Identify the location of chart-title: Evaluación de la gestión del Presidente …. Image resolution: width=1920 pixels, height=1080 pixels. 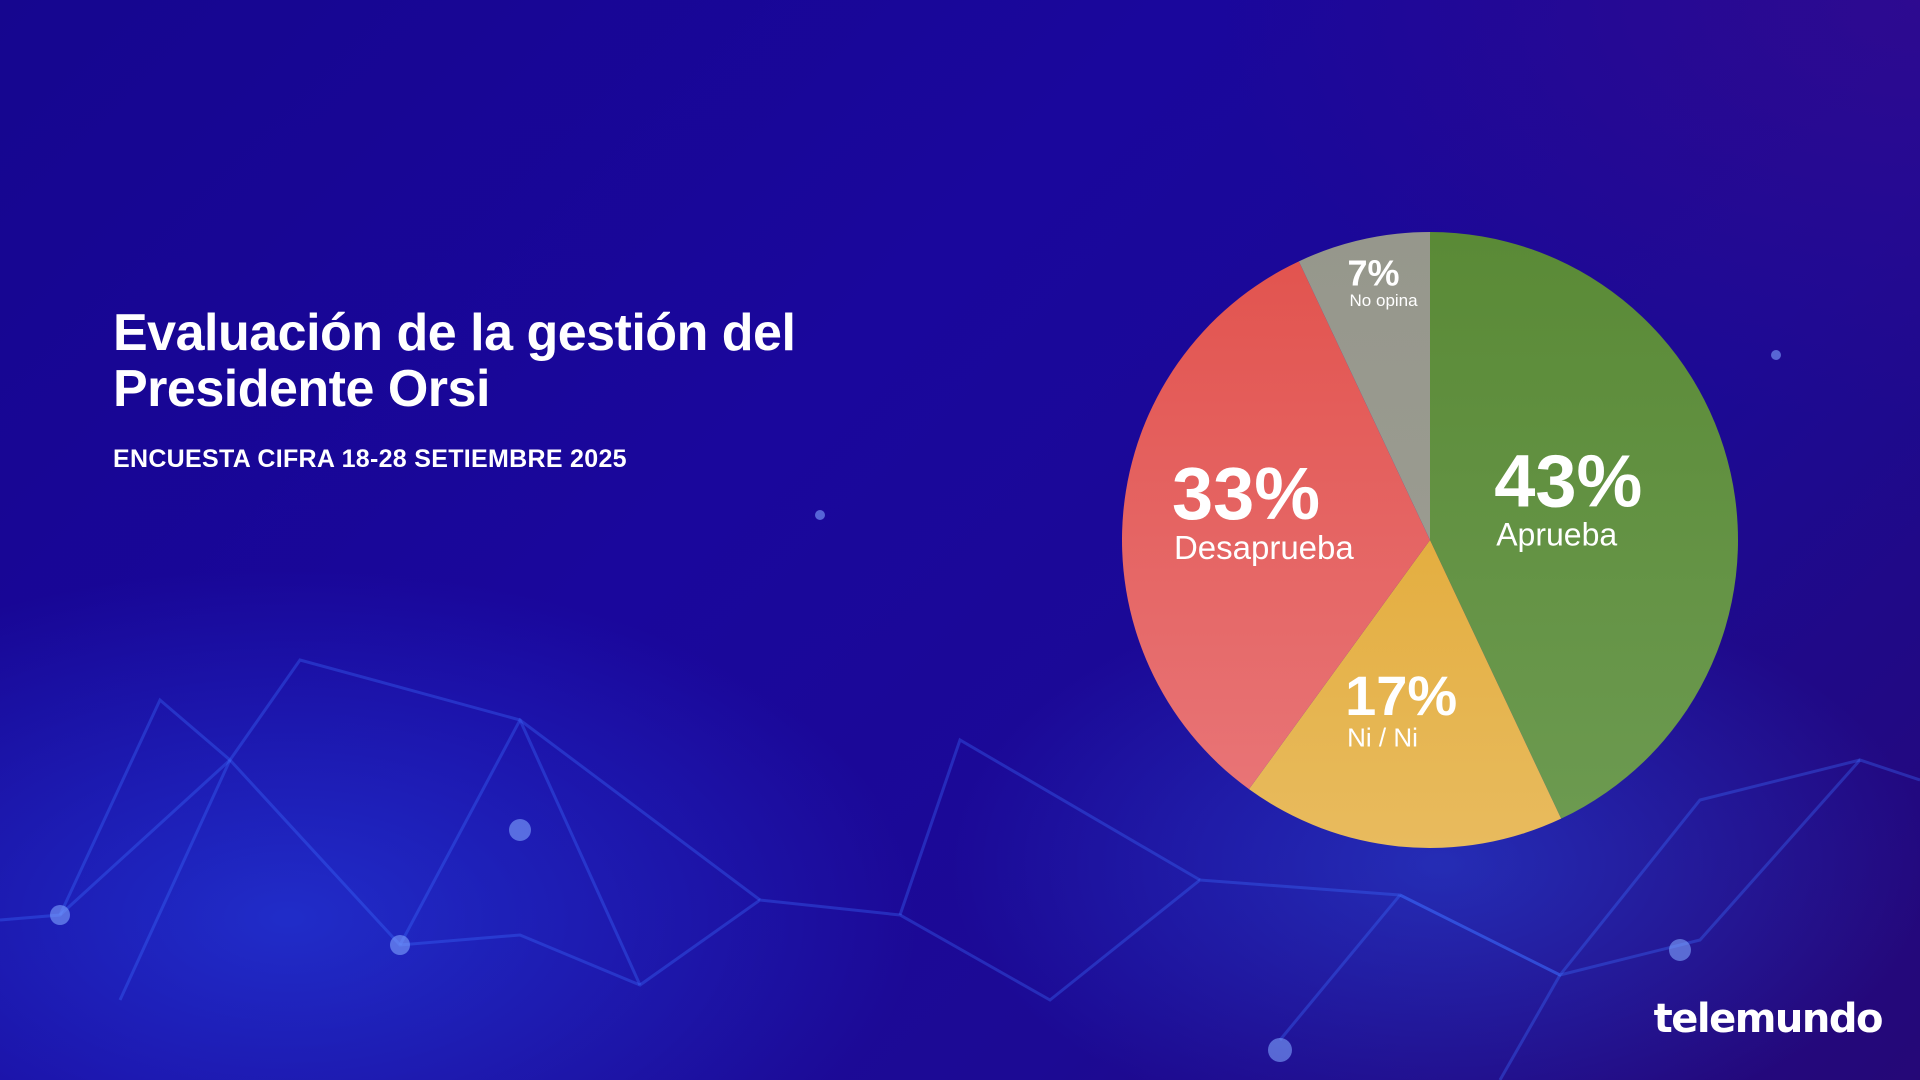
(454, 361).